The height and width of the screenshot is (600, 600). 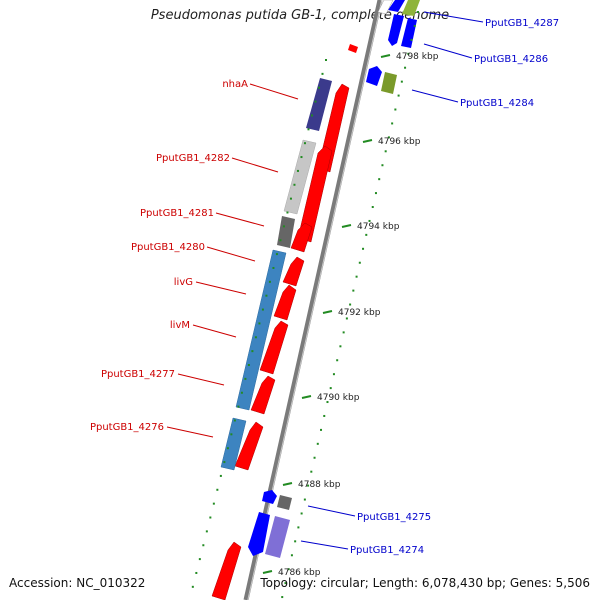 I want to click on gene-label-left: PputGB1_4276, so click(x=127, y=427).